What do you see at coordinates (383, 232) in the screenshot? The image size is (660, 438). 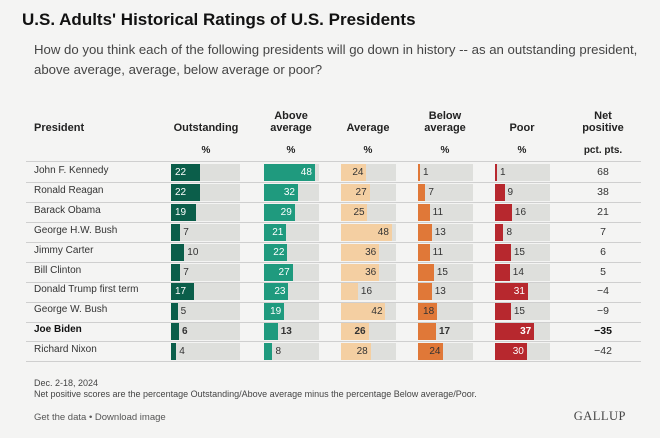 I see `average-value: 48` at bounding box center [383, 232].